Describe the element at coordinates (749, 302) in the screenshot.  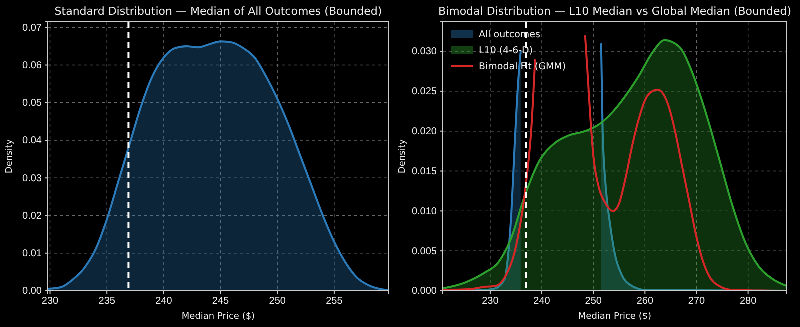
I see `x-tick-label: 280` at that location.